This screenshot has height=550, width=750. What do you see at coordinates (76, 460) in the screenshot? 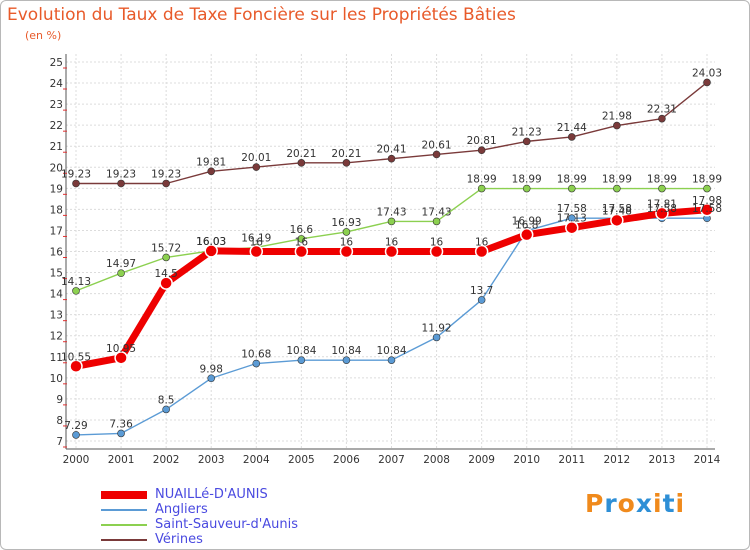
I see `x-tick-label: 2000` at bounding box center [76, 460].